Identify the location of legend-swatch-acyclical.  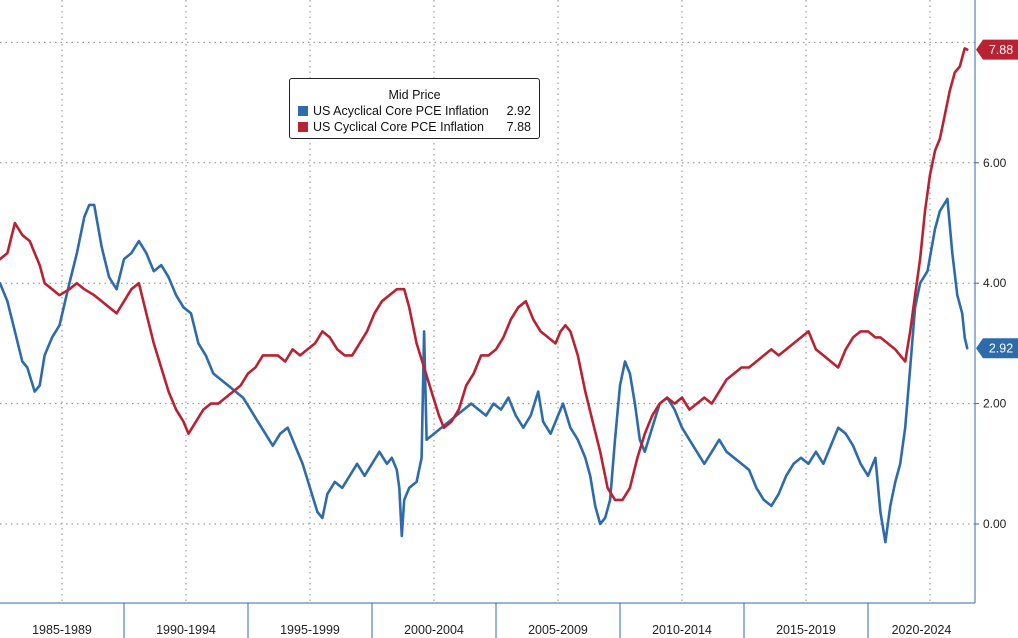
(303, 110).